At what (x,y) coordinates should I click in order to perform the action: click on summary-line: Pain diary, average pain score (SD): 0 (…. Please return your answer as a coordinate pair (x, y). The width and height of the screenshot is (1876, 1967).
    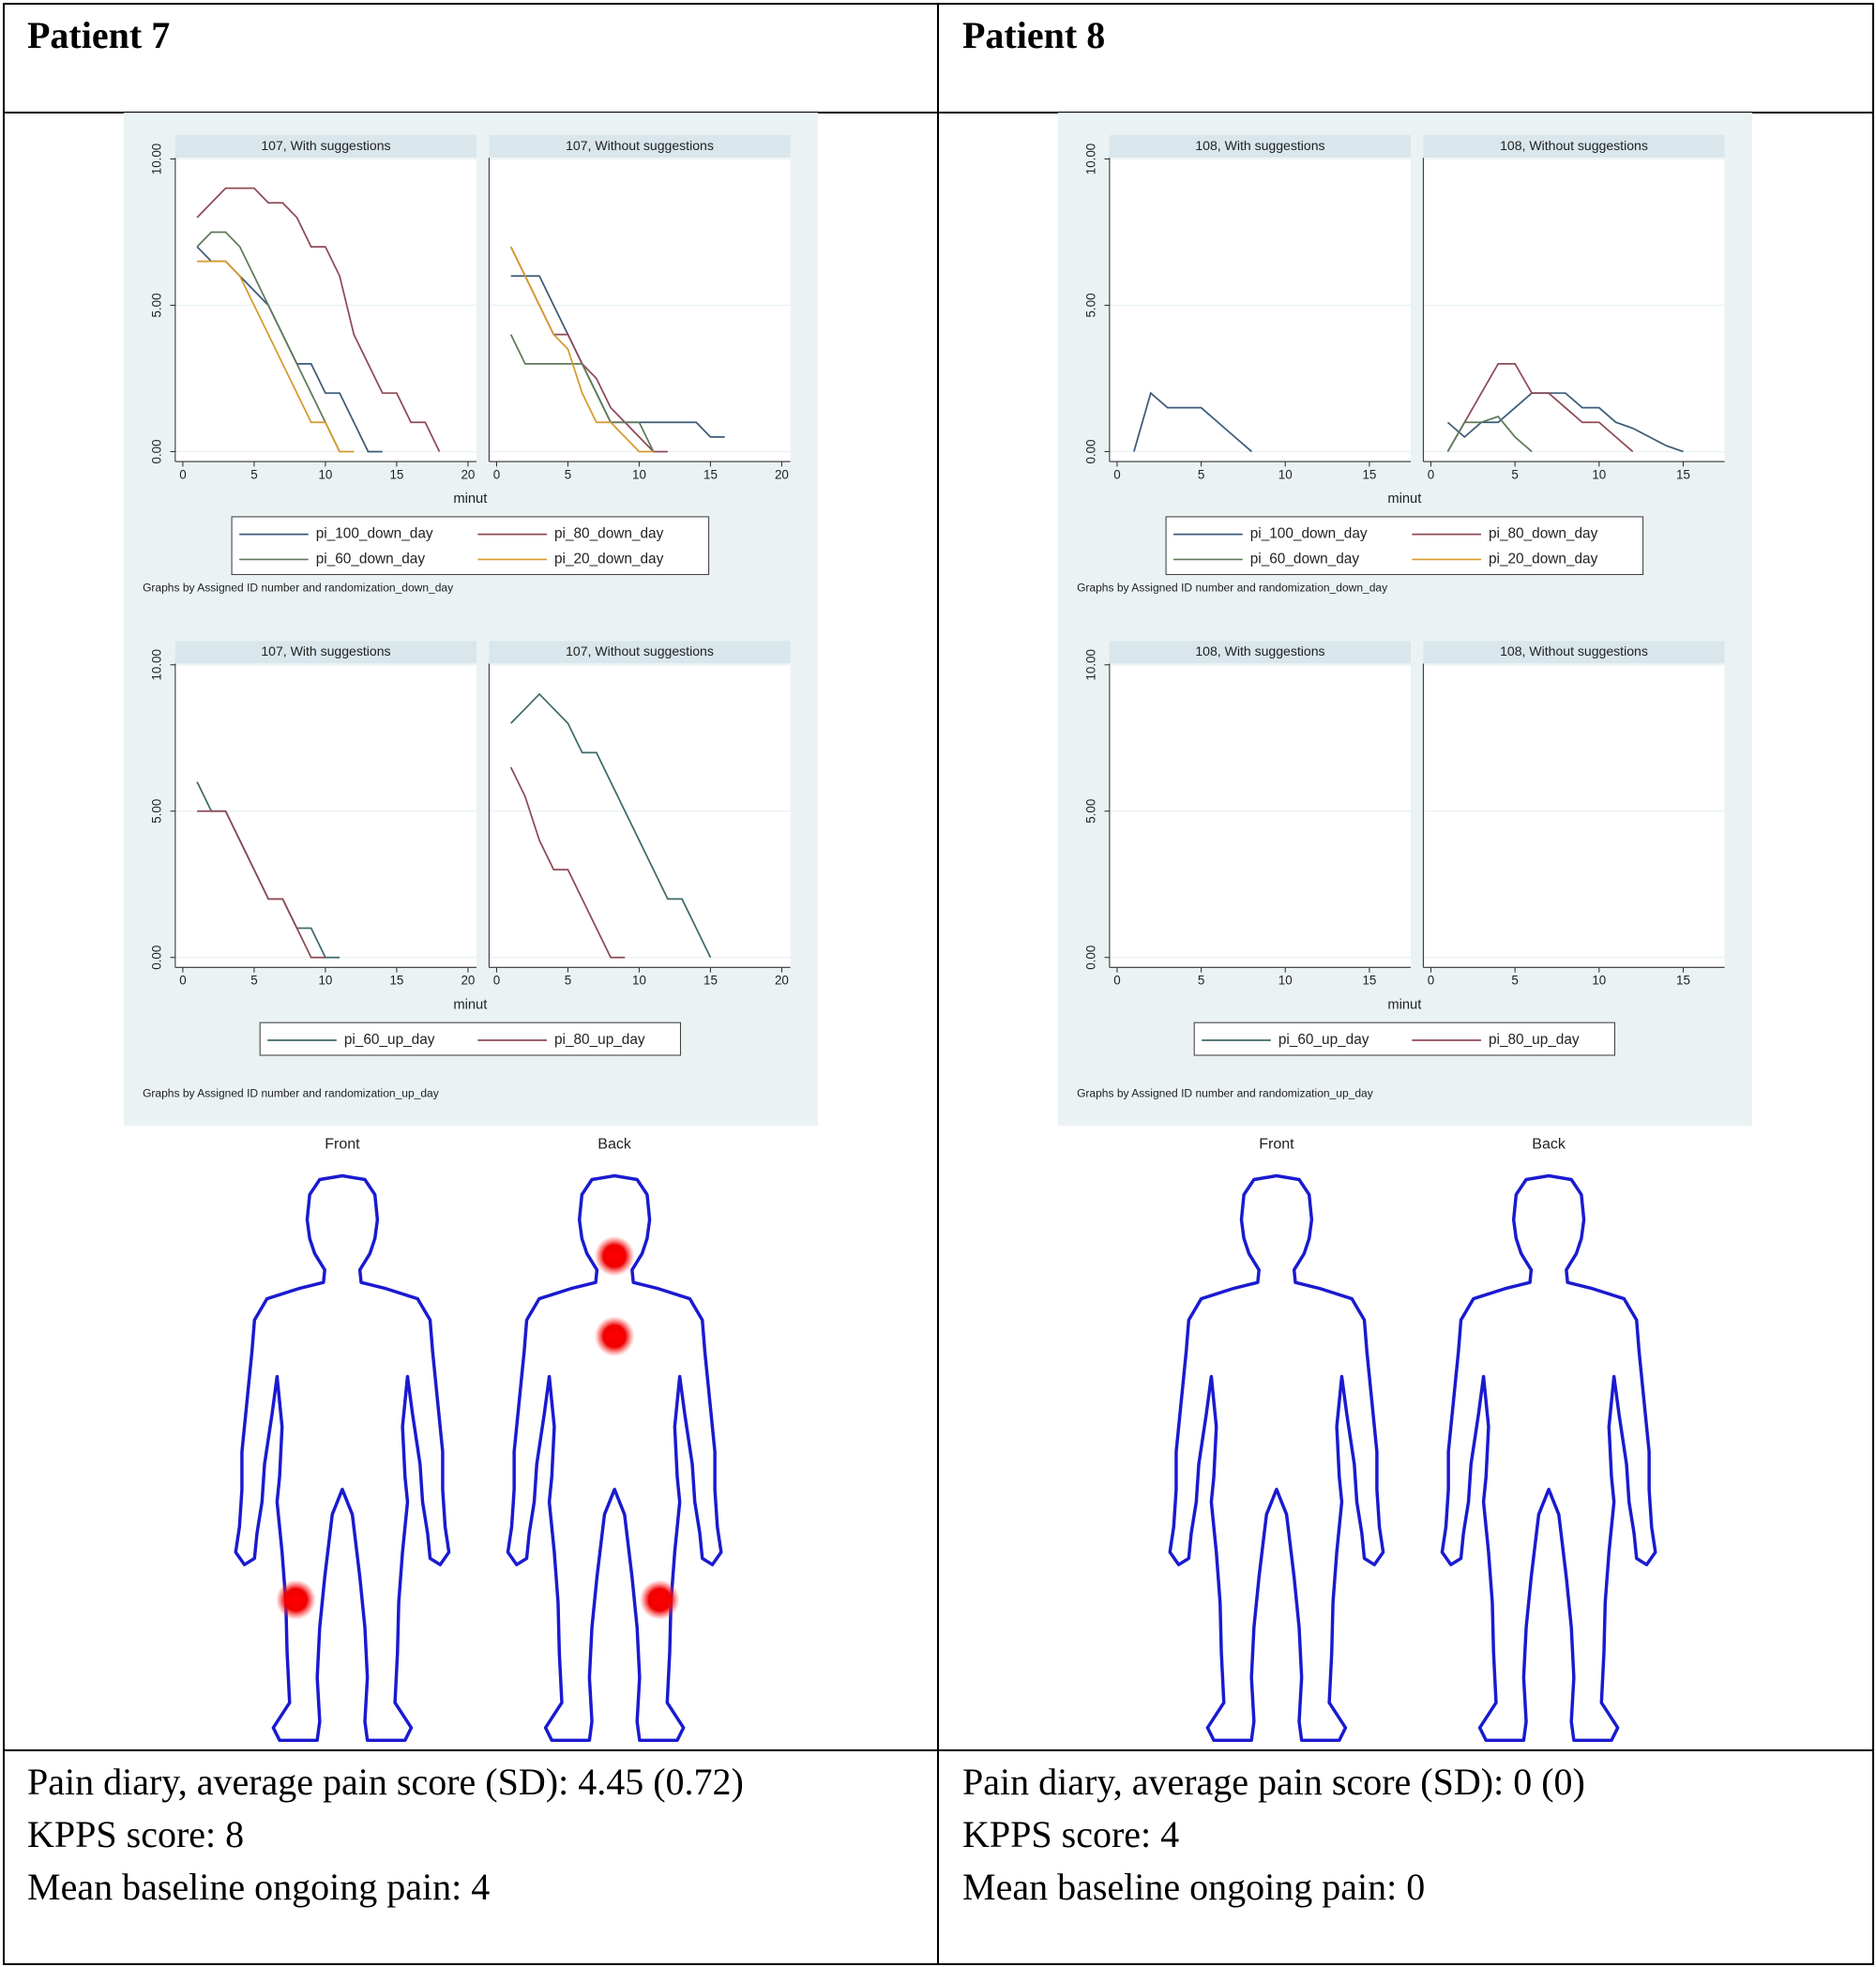
    Looking at the image, I should click on (1273, 1782).